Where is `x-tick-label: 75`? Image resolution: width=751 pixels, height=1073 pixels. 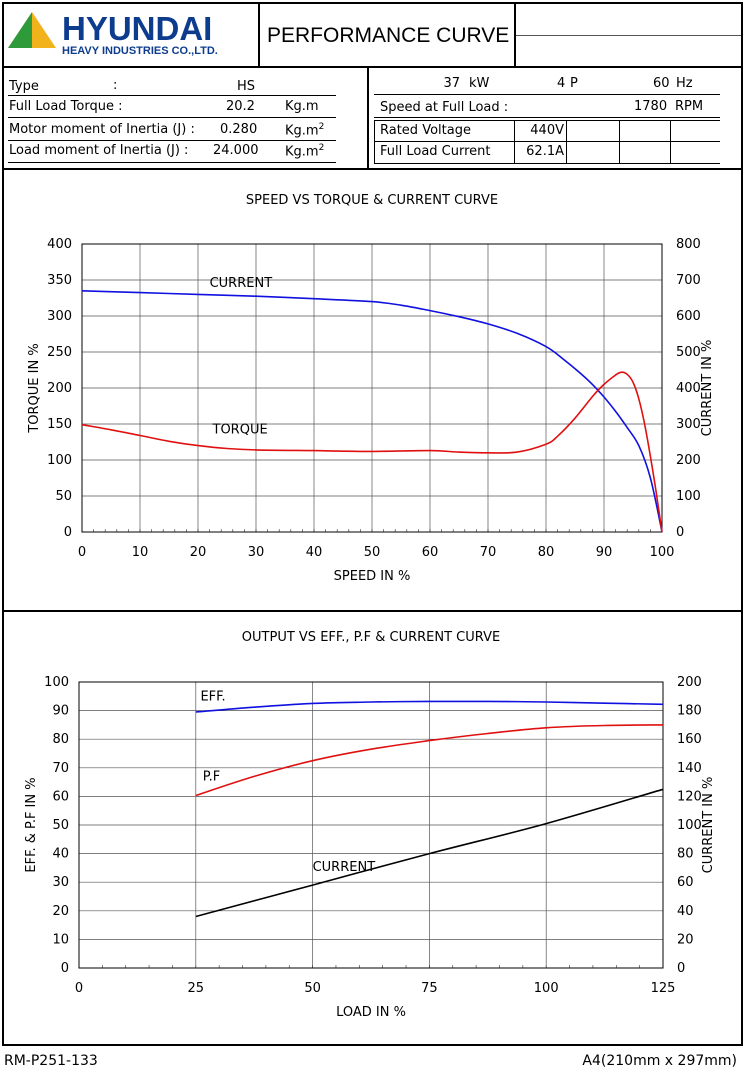
x-tick-label: 75 is located at coordinates (429, 988).